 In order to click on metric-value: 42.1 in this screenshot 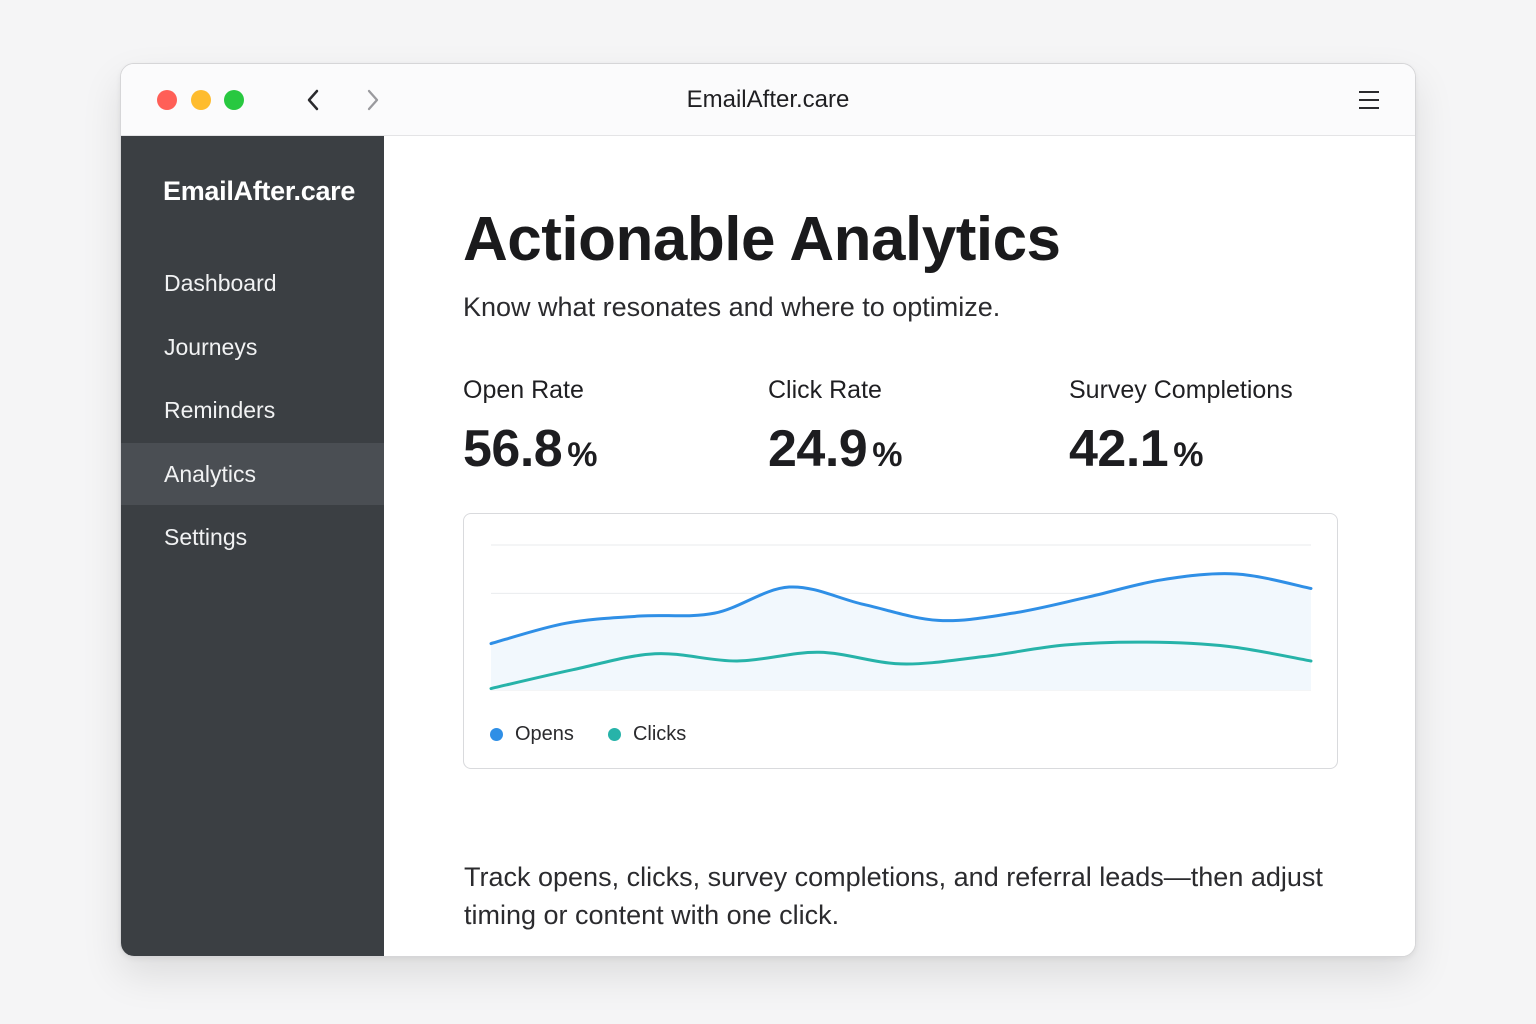, I will do `click(1119, 449)`.